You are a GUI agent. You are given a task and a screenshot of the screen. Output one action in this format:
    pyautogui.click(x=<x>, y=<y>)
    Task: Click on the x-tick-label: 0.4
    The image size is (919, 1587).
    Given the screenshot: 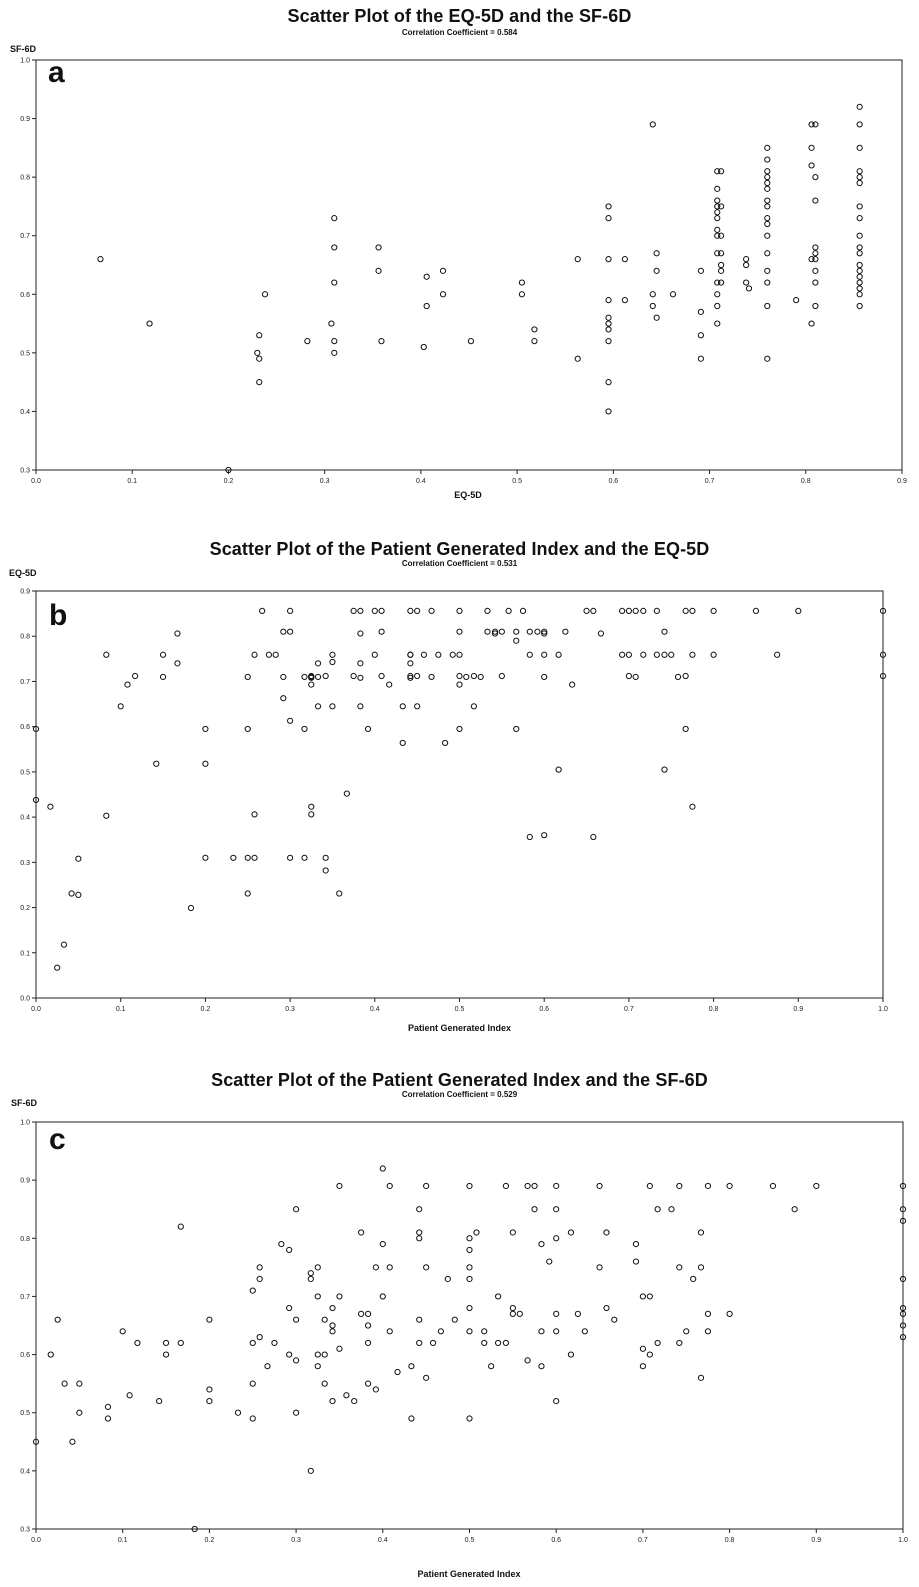 What is the action you would take?
    pyautogui.click(x=375, y=1009)
    